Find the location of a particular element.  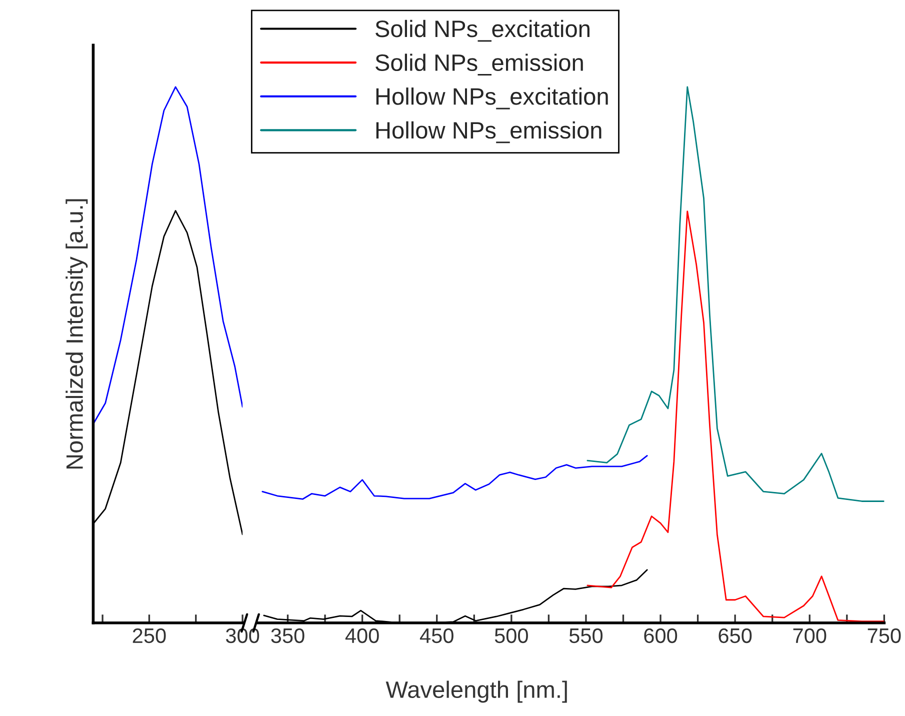

x-tick-label: 700 is located at coordinates (809, 636).